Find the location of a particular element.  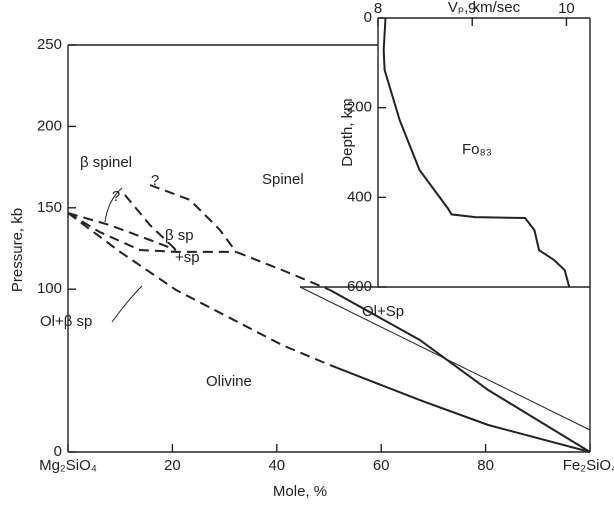

x-tick-label: 8 is located at coordinates (378, 8).